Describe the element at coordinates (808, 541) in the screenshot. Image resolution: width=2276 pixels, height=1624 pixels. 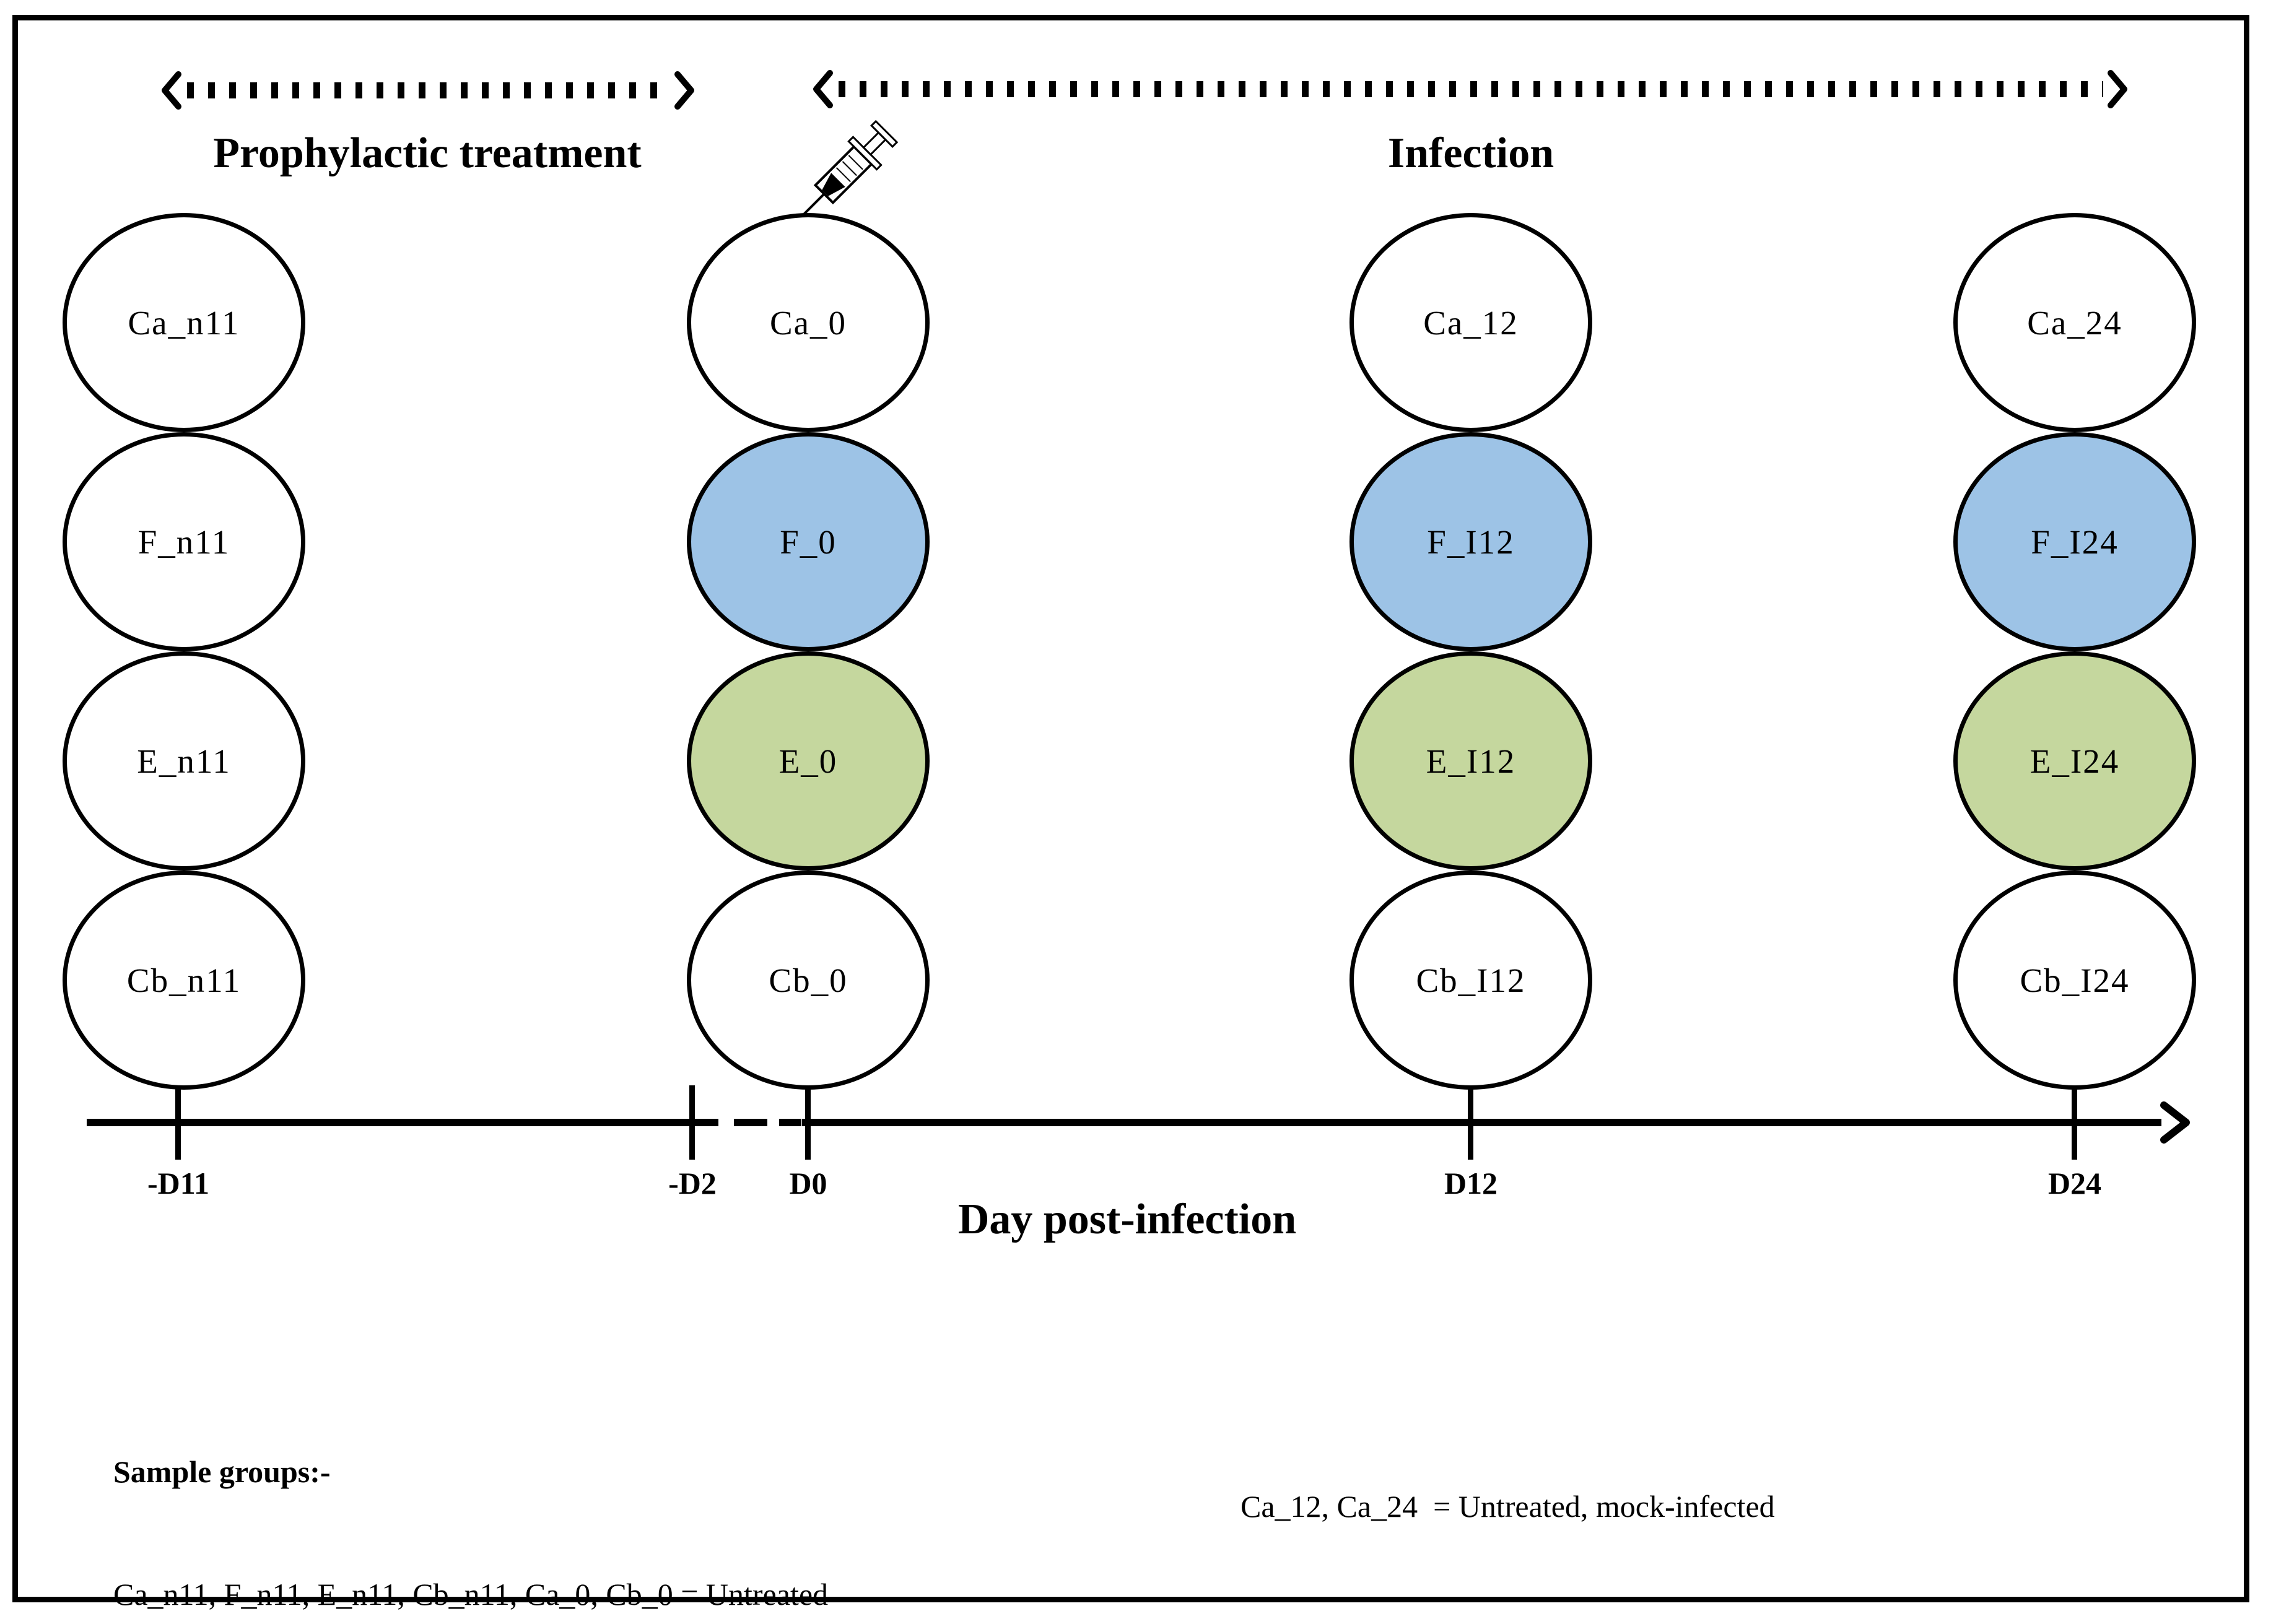
I see `sample-circle-f-0: F_0` at that location.